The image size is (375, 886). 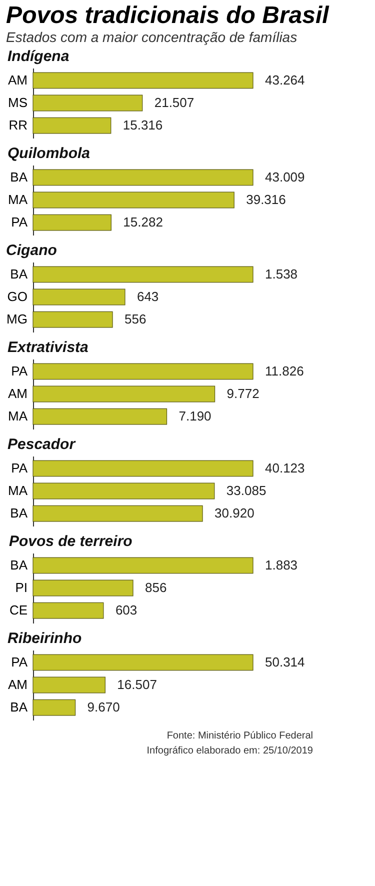 What do you see at coordinates (156, 587) in the screenshot?
I see `data-label: 856` at bounding box center [156, 587].